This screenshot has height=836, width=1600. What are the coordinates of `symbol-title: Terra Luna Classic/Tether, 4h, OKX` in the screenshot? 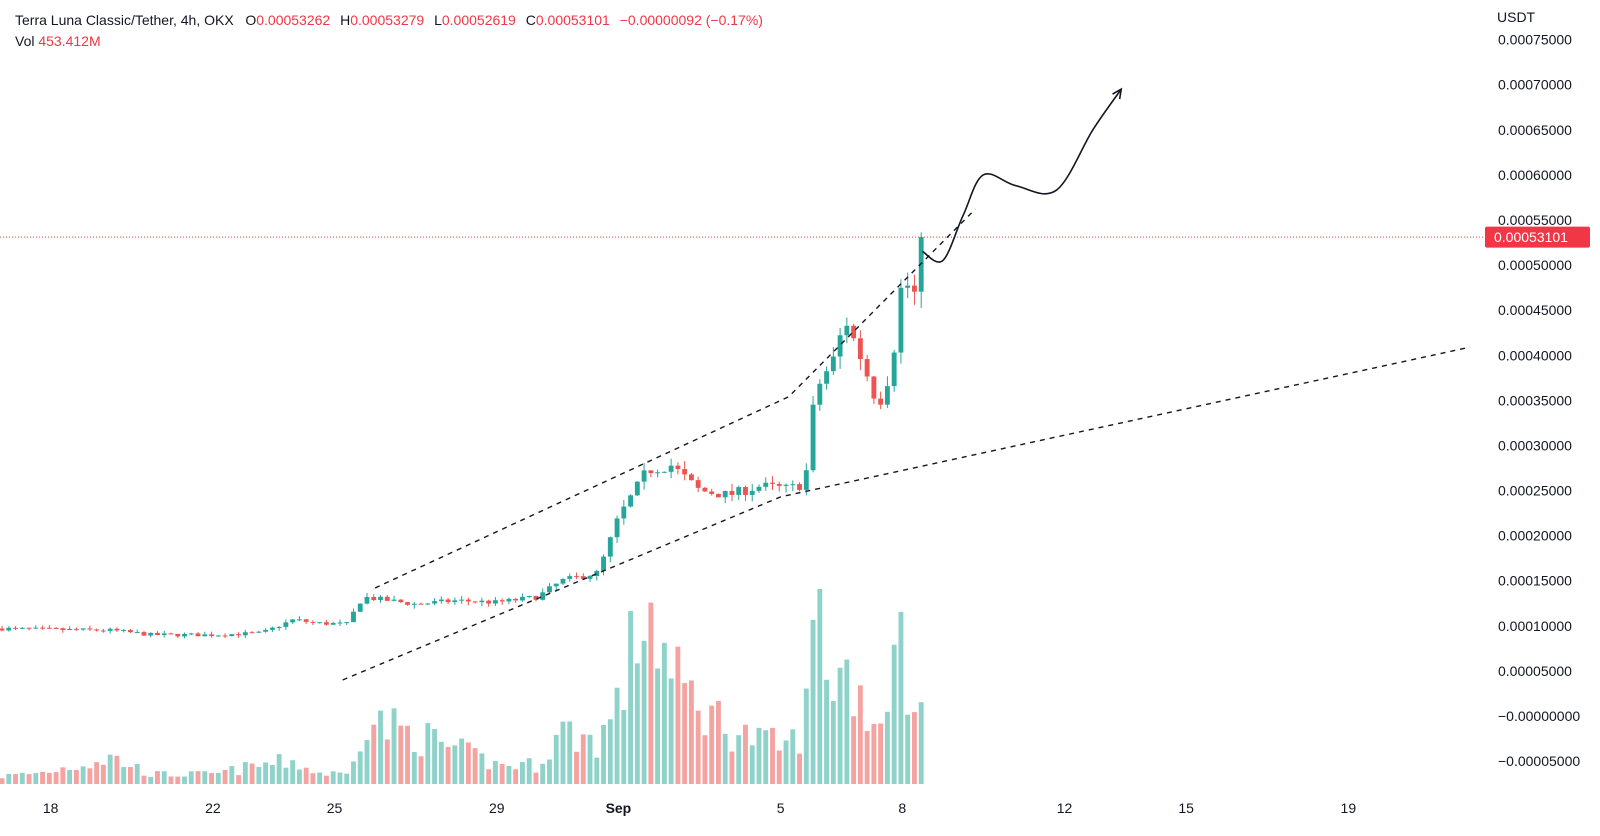 It's located at (124, 20).